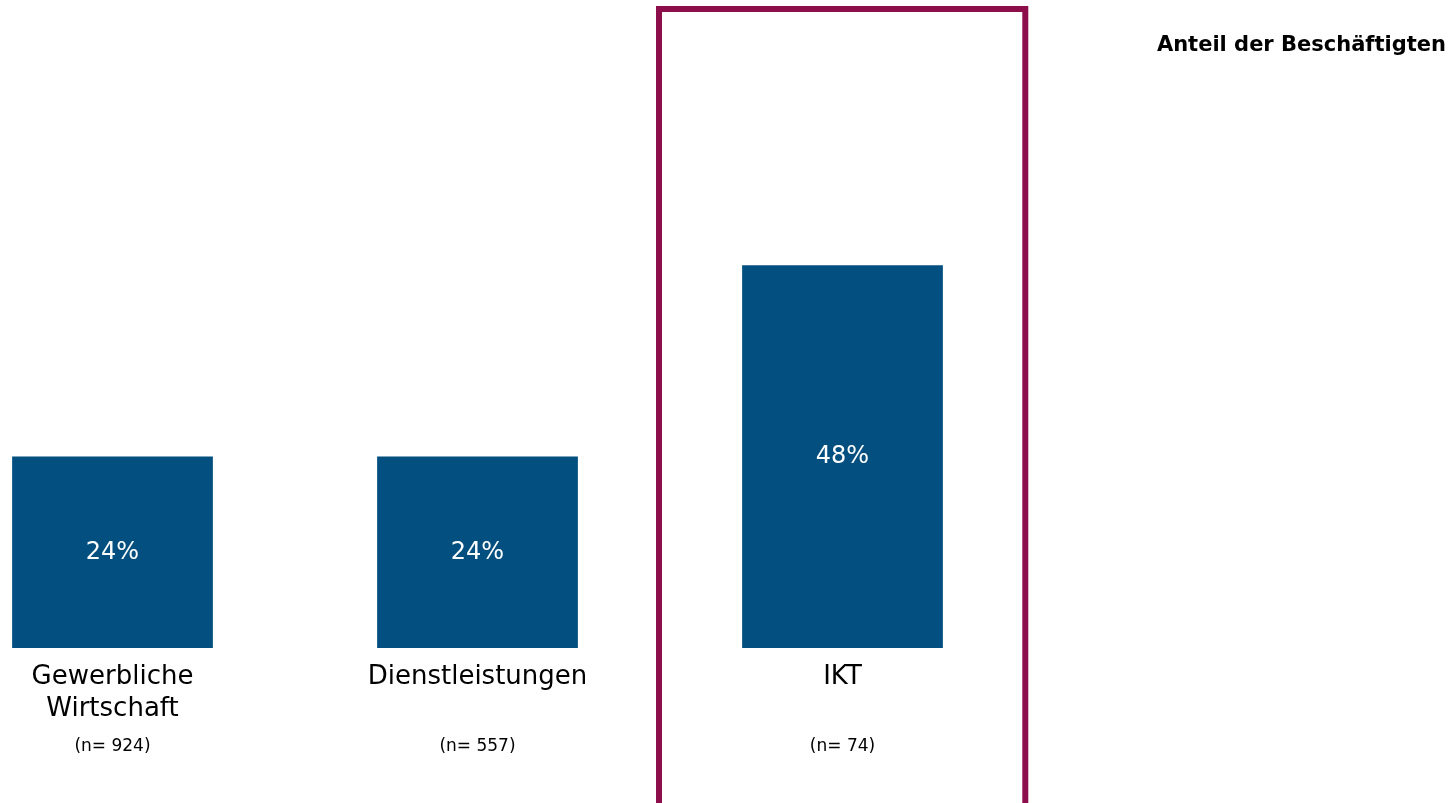  What do you see at coordinates (842, 454) in the screenshot?
I see `data-label: 48%` at bounding box center [842, 454].